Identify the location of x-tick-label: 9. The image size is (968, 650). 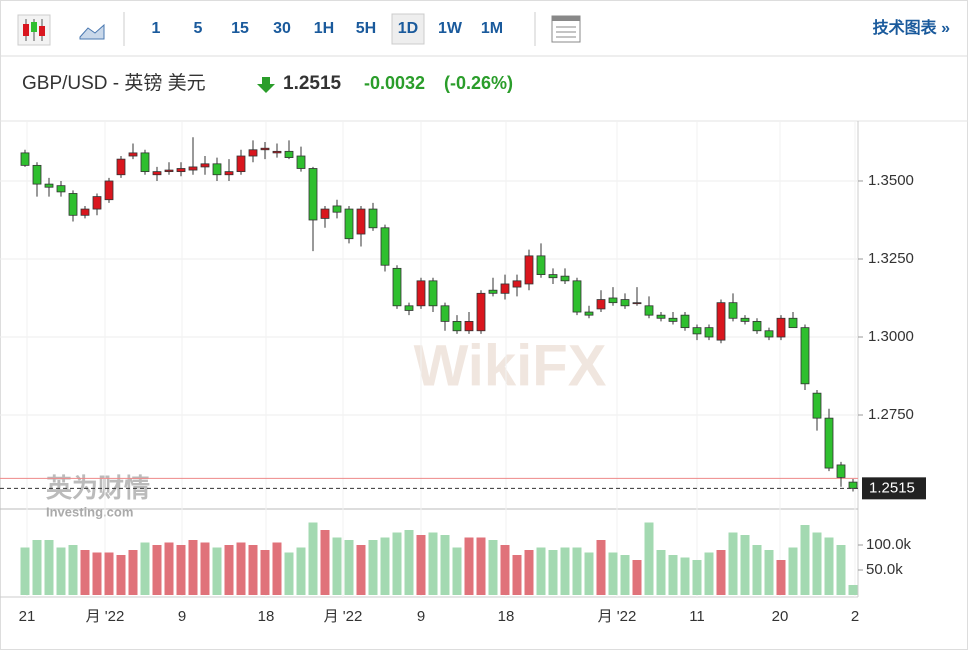
(182, 616).